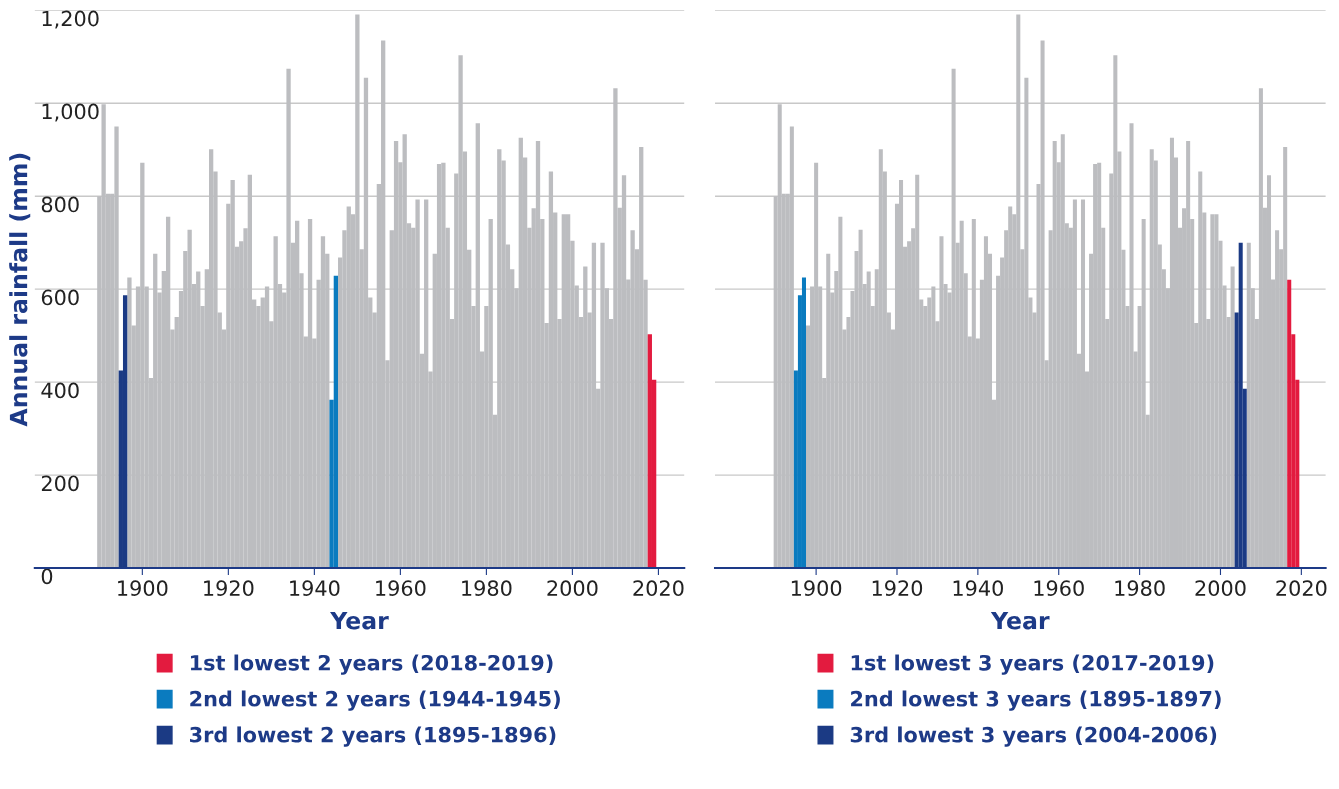  What do you see at coordinates (373, 736) in the screenshot?
I see `legend-label: 3rd lowest 2 years (1895-1896)` at bounding box center [373, 736].